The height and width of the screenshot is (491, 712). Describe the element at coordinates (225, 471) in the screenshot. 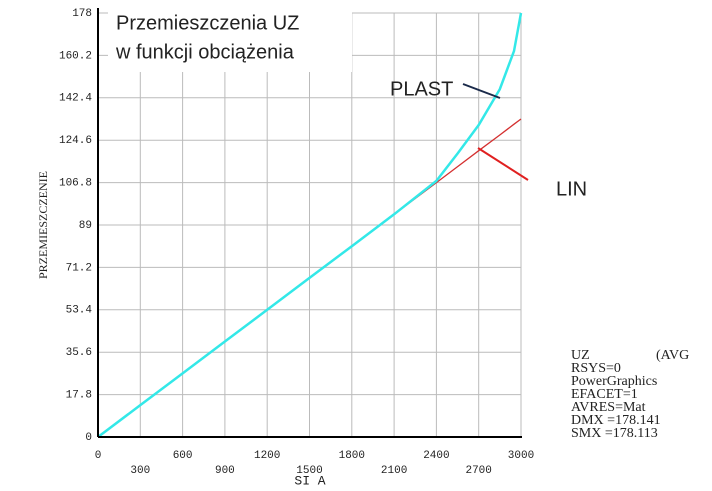

I see `x-tick-label: 900` at that location.